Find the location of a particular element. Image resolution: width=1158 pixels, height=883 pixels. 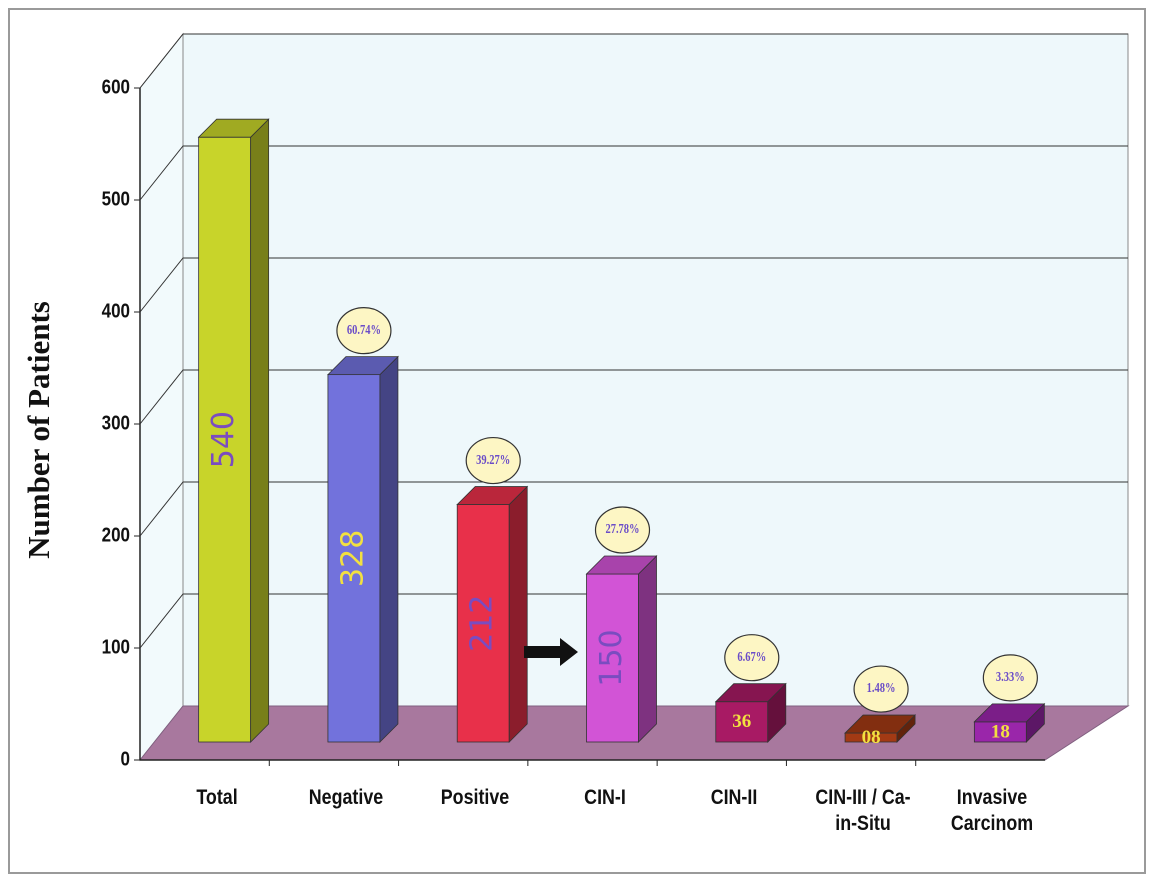

x-tick-label: CIN-II is located at coordinates (734, 797).